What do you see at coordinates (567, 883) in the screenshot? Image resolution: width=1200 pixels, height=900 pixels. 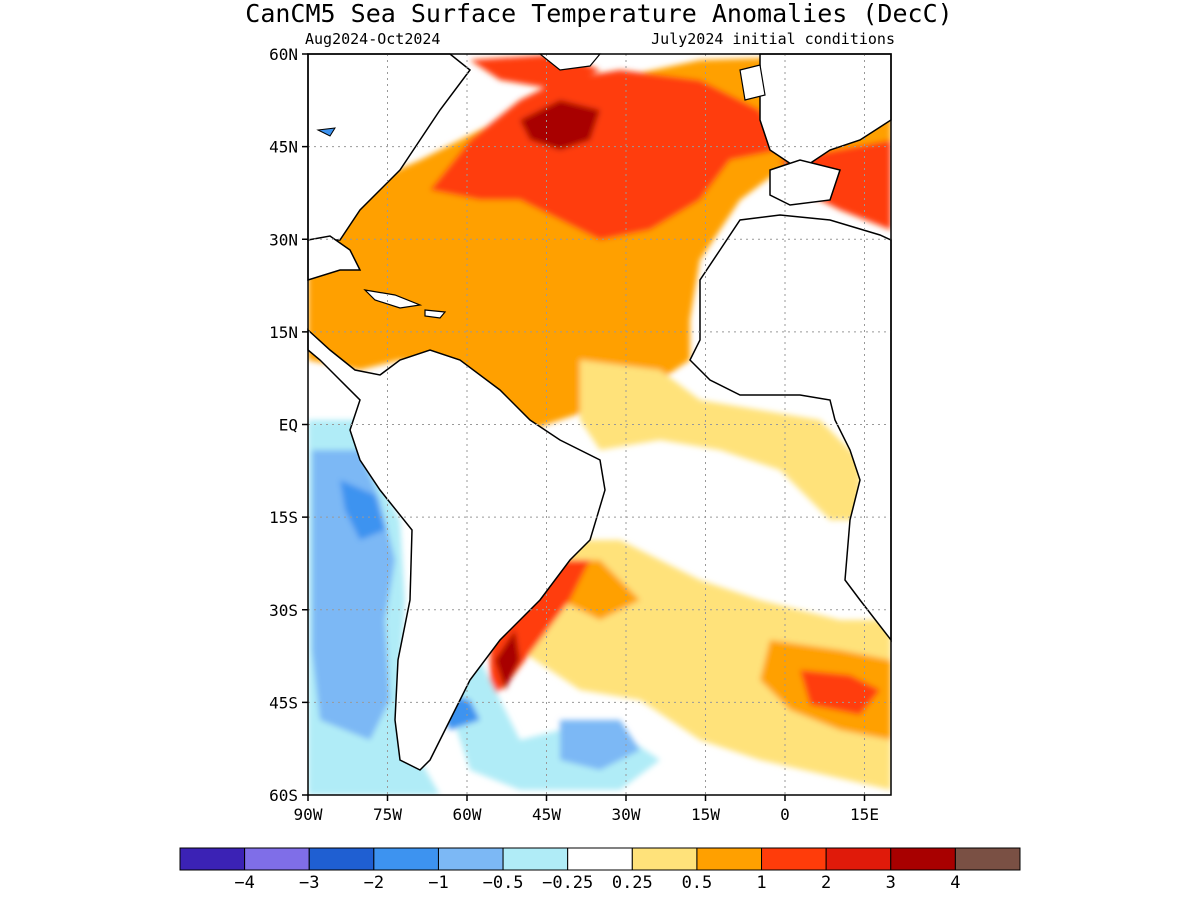 I see `colorbar-label-5: −0.25` at bounding box center [567, 883].